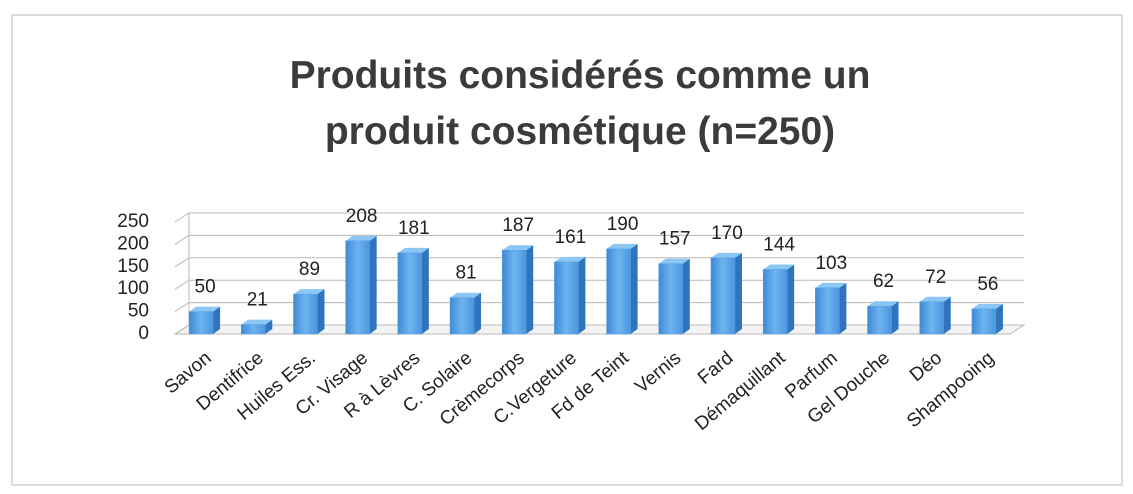 This screenshot has width=1133, height=494. I want to click on y-tick-label: 200, so click(133, 243).